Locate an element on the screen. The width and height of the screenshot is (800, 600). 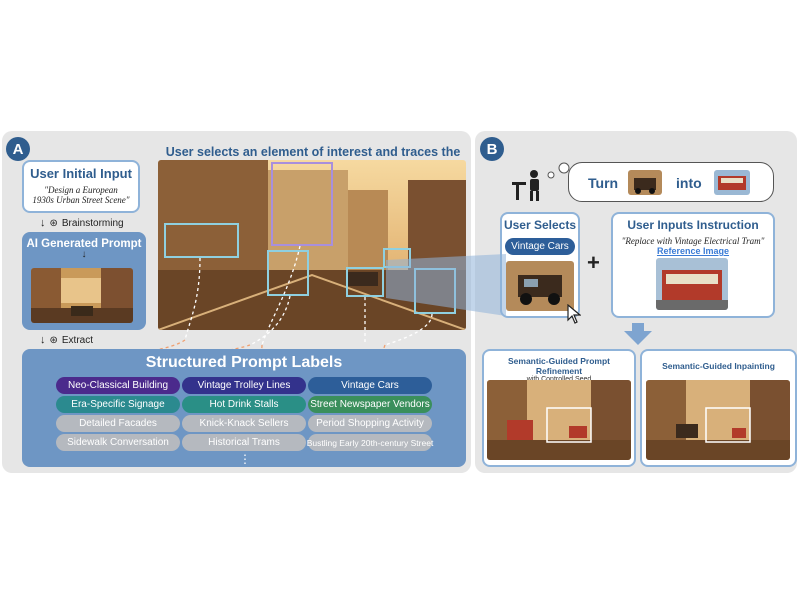
step-brainstorming: ↓ ⊛ Brainstorming is located at coordinates (82, 223).